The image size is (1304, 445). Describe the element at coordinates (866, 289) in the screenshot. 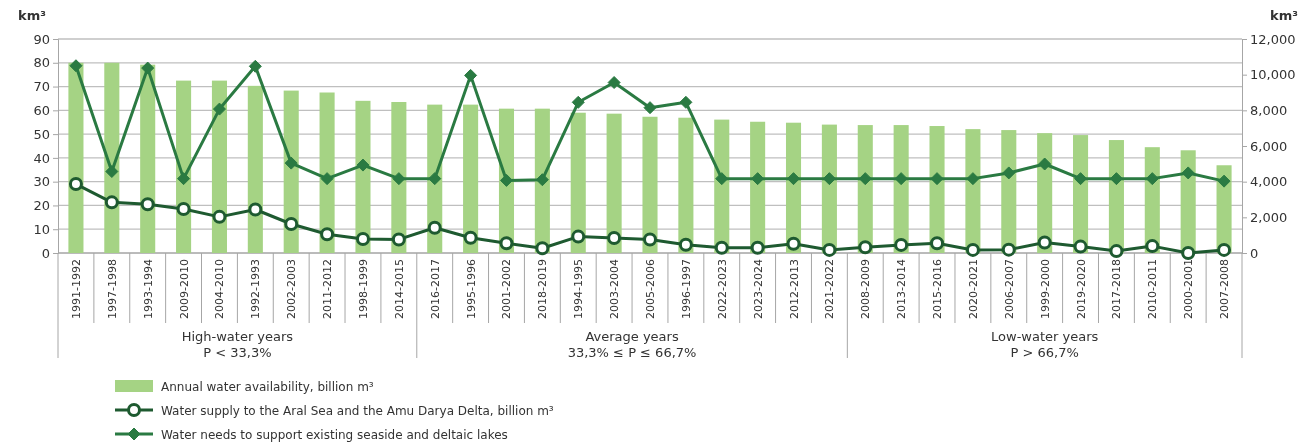

I see `x-tick-label: 2008-2009` at that location.